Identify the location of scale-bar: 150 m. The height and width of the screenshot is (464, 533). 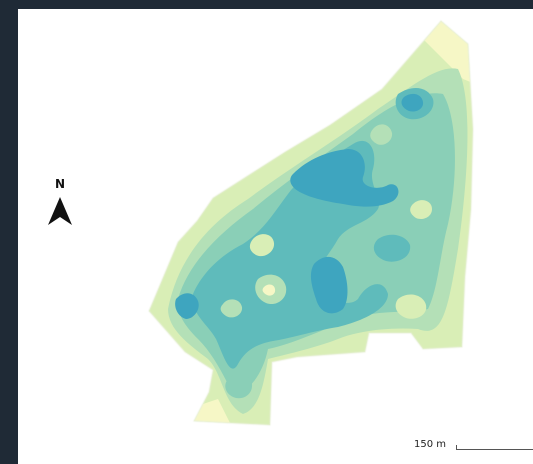
(471, 447).